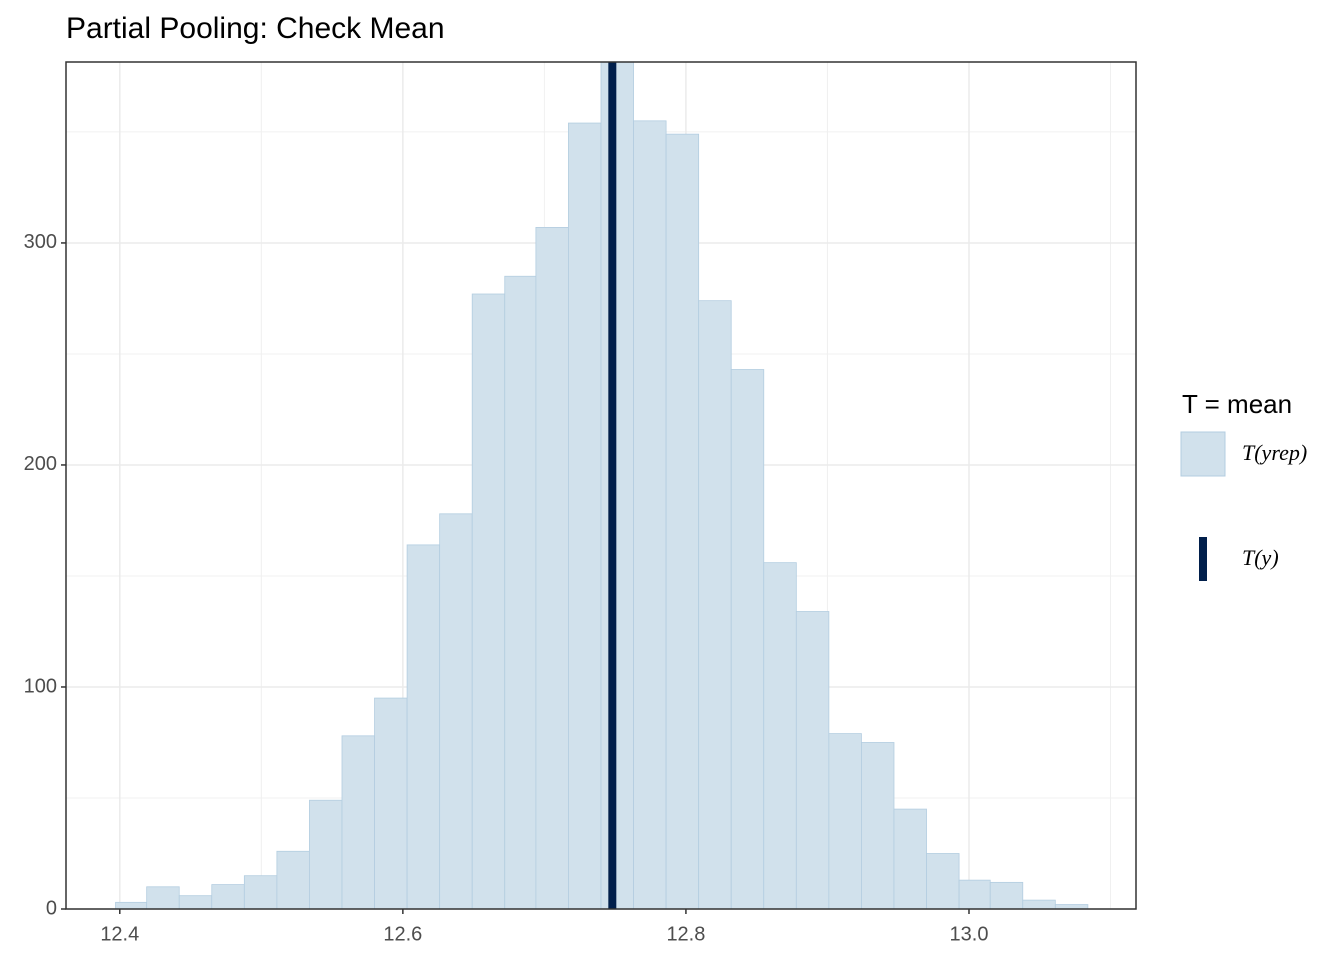 Image resolution: width=1344 pixels, height=965 pixels. I want to click on y-tick-label: 300, so click(40, 242).